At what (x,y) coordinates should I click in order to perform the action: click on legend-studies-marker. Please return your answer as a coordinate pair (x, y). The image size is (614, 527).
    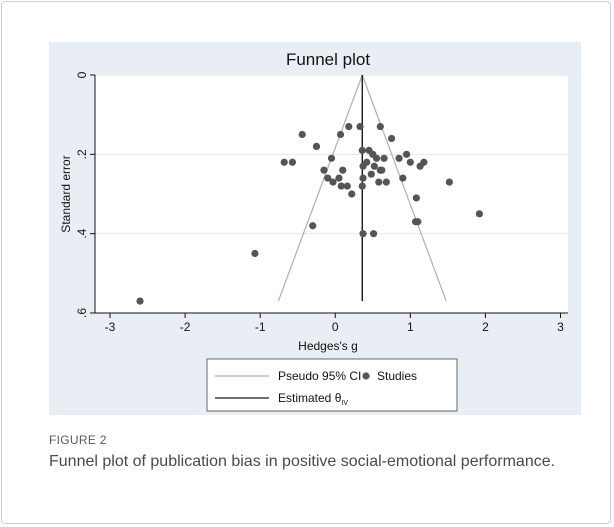
    Looking at the image, I should click on (366, 376).